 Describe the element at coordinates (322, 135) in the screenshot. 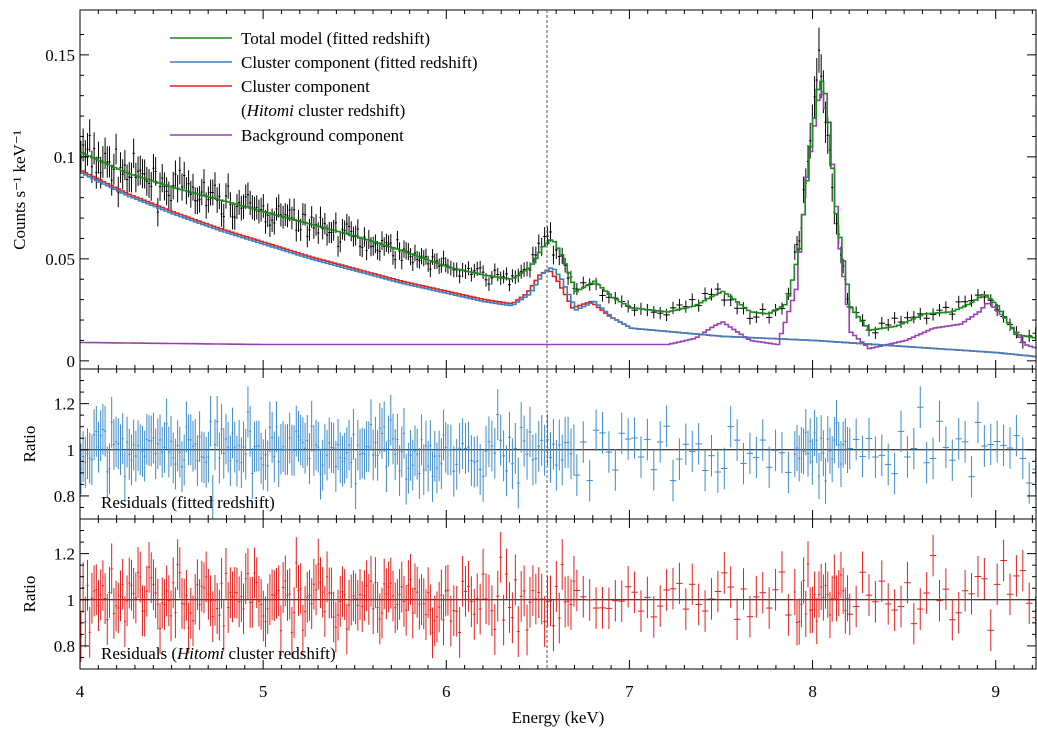

I see `legend-label: Background component` at that location.